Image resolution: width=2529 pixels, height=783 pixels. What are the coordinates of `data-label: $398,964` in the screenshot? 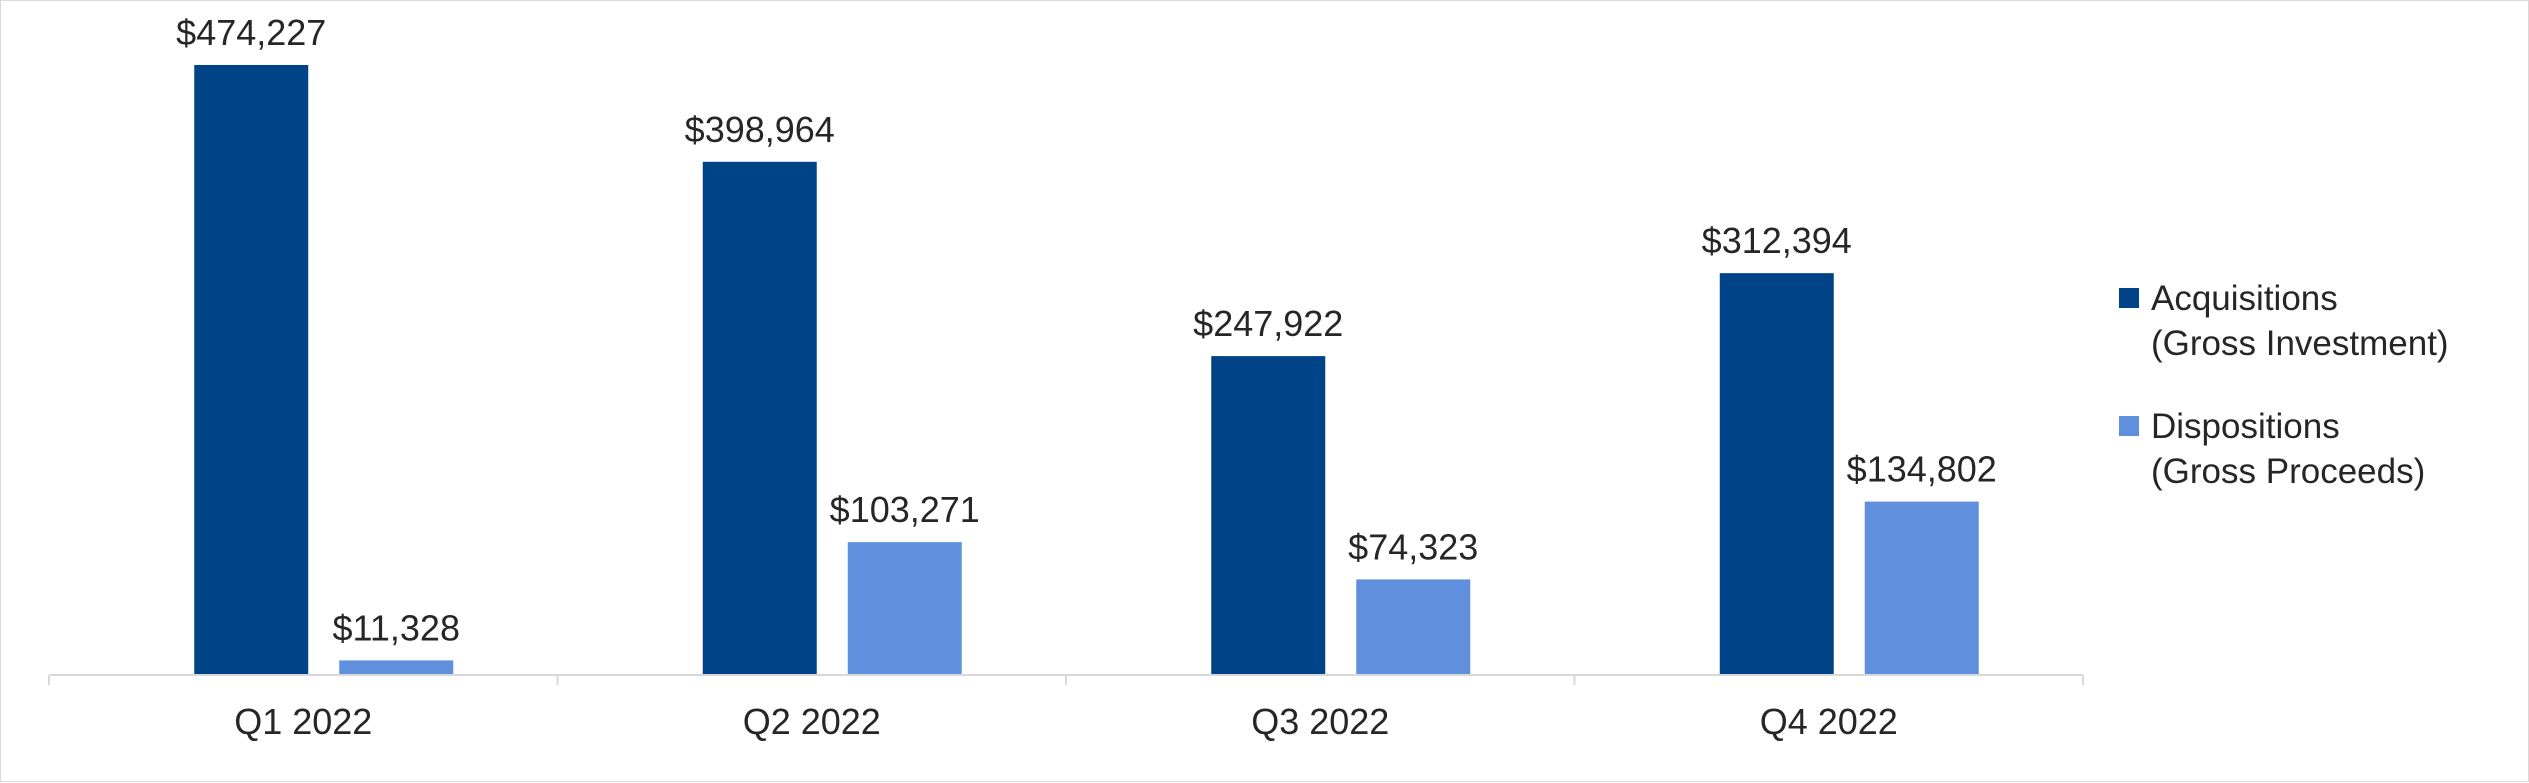 It's located at (760, 129).